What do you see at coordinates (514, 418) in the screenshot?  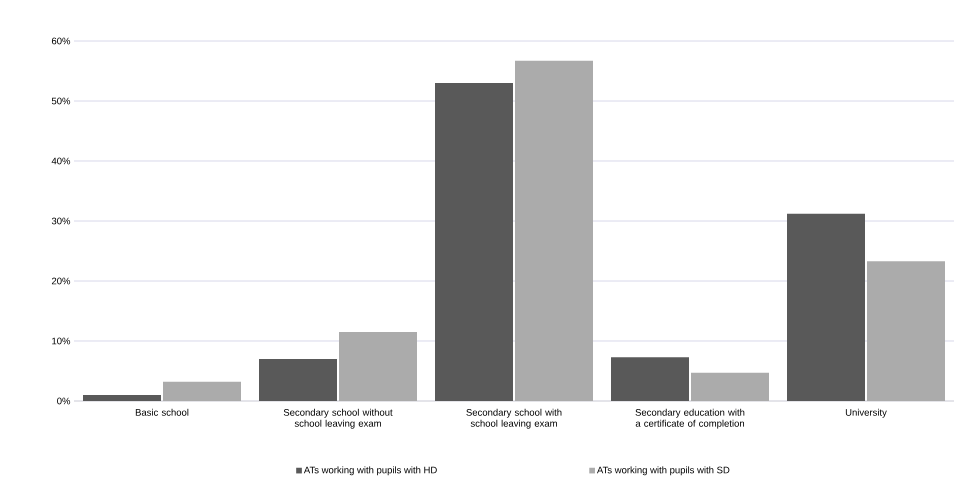 I see `x-tick-label: Secondary school with school leaving exam` at bounding box center [514, 418].